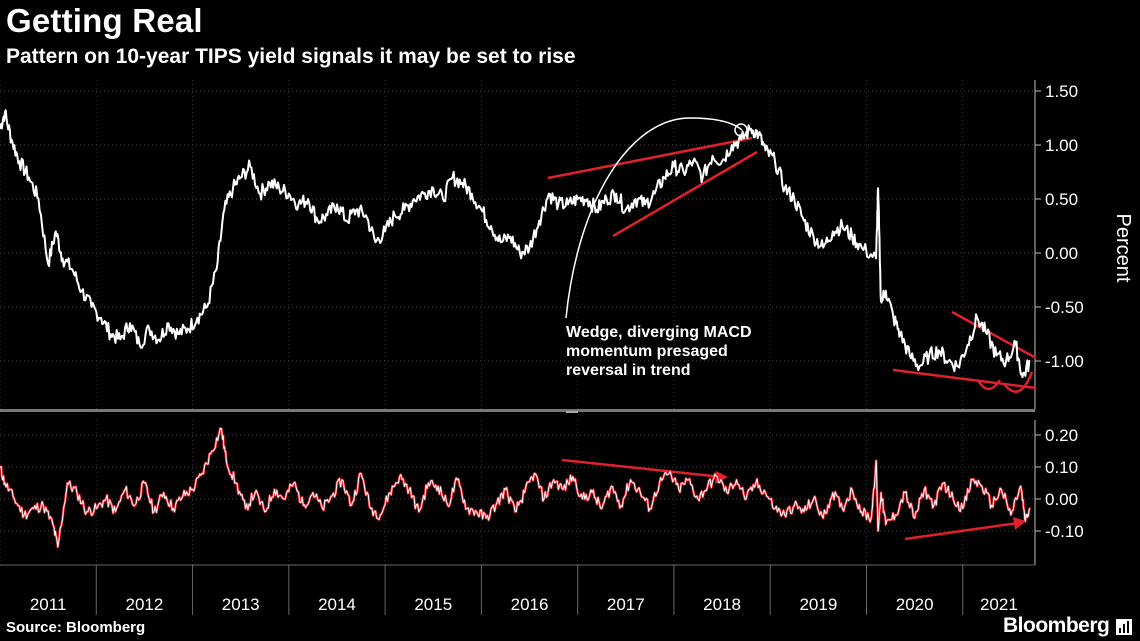  I want to click on x-tick-label: 2017, so click(626, 604).